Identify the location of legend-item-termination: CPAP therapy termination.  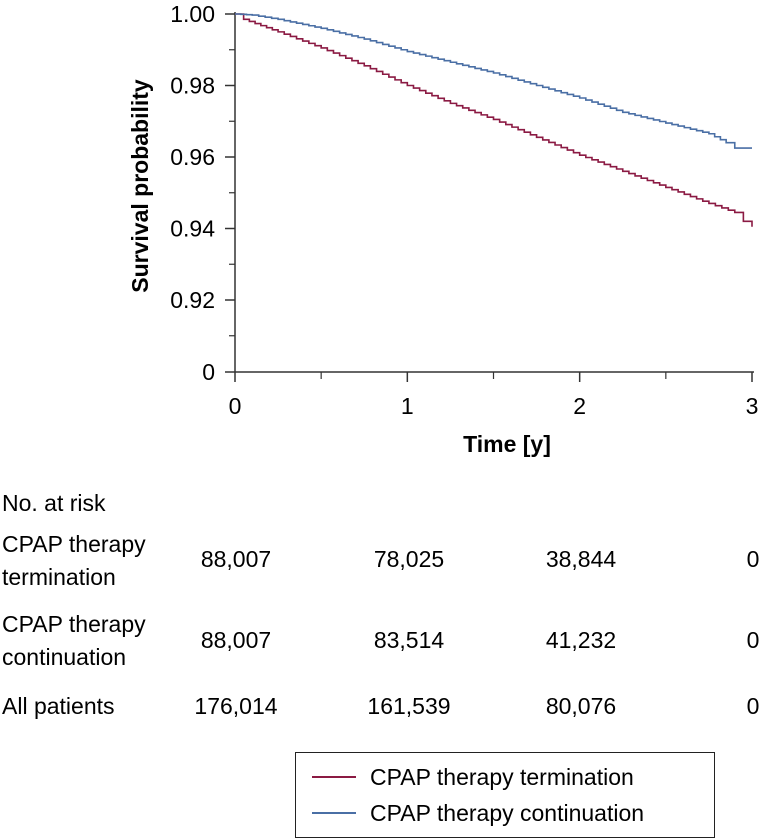
(465, 777).